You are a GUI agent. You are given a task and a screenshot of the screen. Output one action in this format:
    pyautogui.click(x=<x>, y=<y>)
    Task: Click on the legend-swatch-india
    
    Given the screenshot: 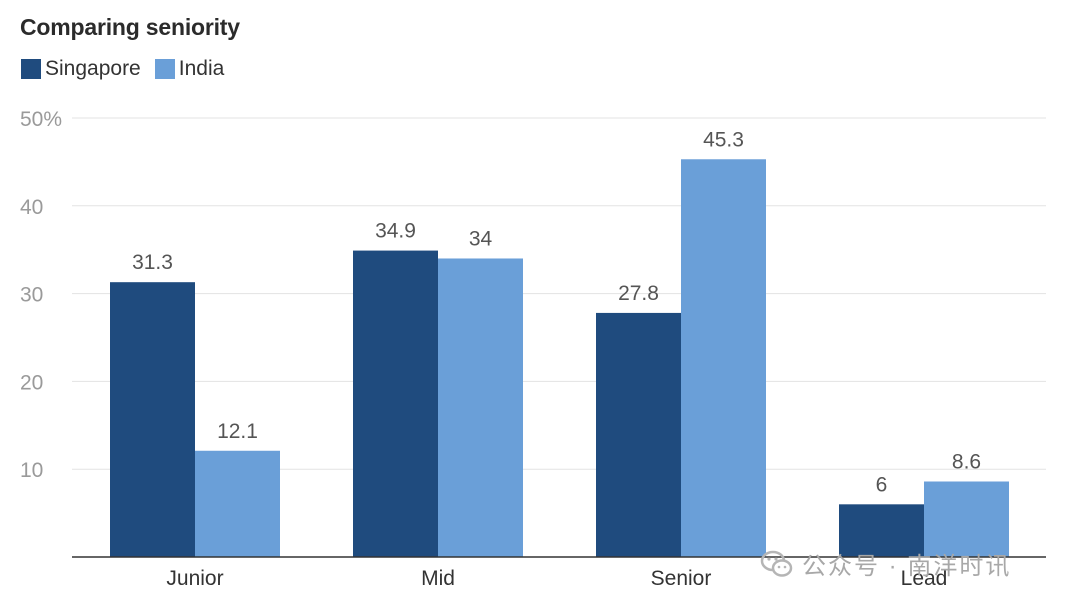 What is the action you would take?
    pyautogui.click(x=164, y=69)
    